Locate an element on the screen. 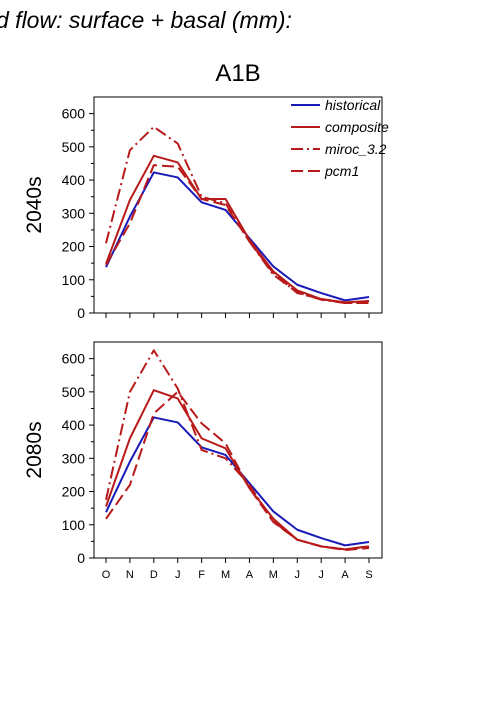 This screenshot has width=501, height=709. series-line-historical is located at coordinates (237, 236).